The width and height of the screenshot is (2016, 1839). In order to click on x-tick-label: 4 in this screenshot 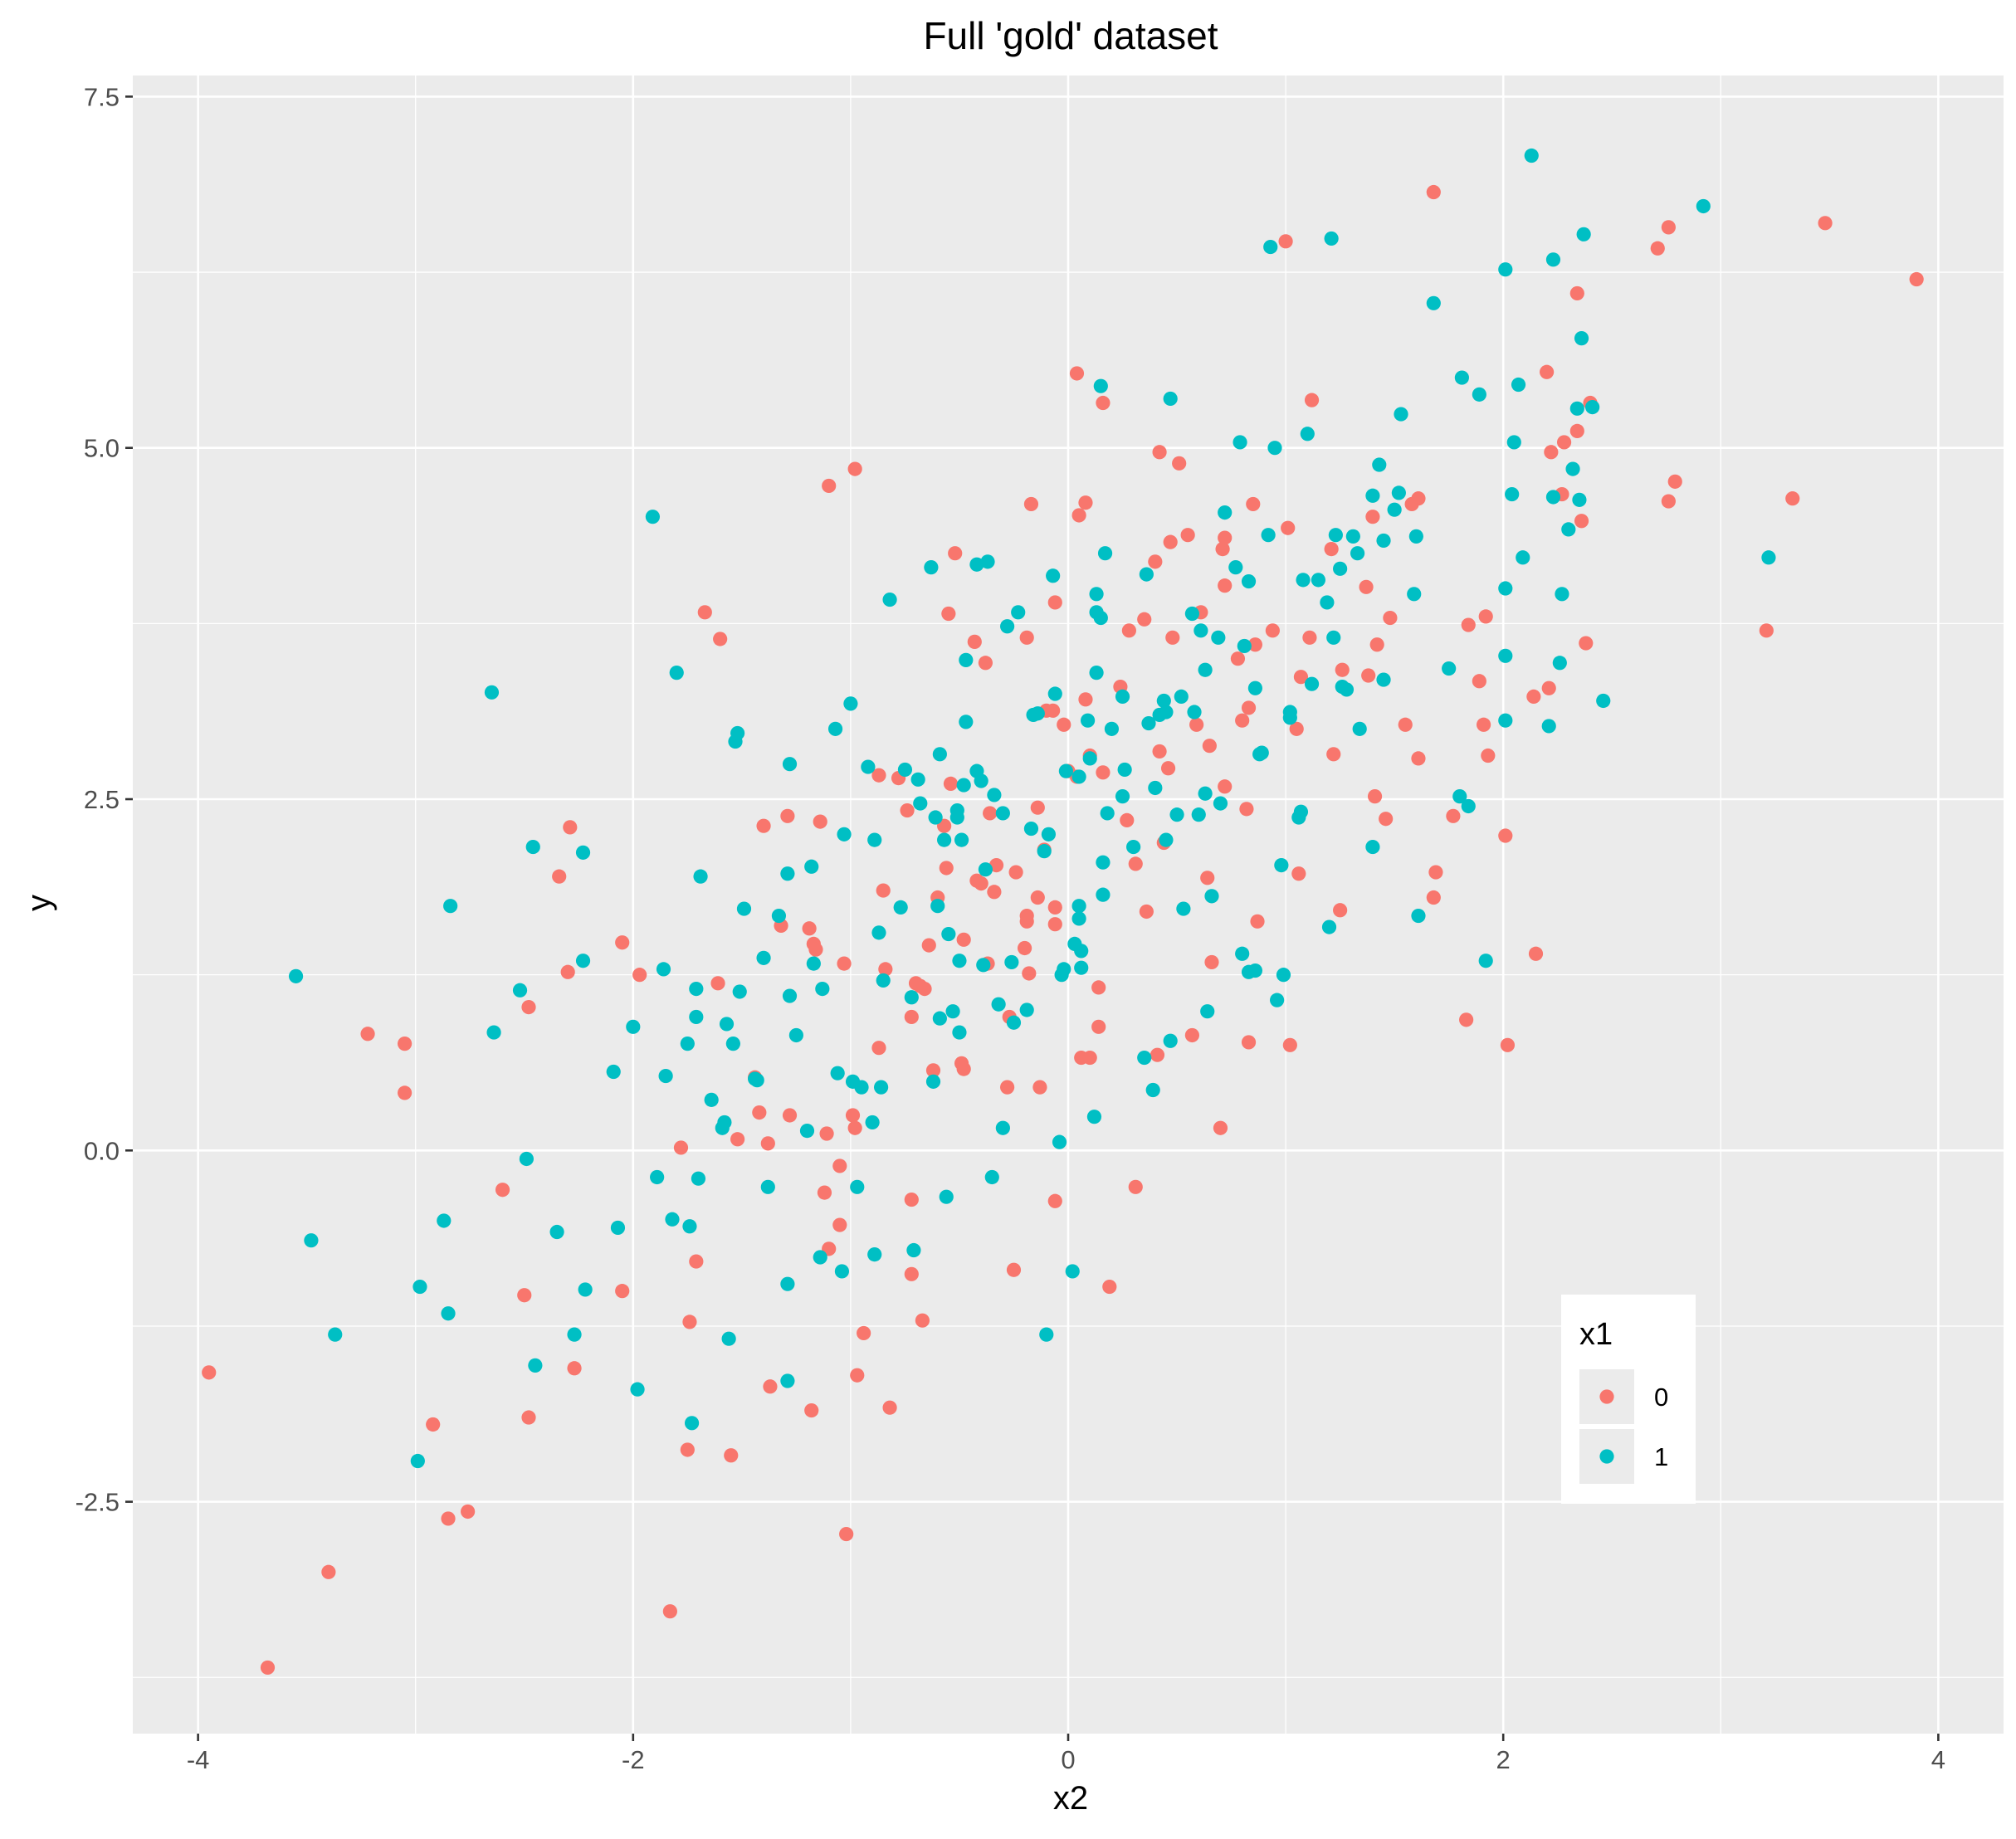, I will do `click(1938, 1759)`.